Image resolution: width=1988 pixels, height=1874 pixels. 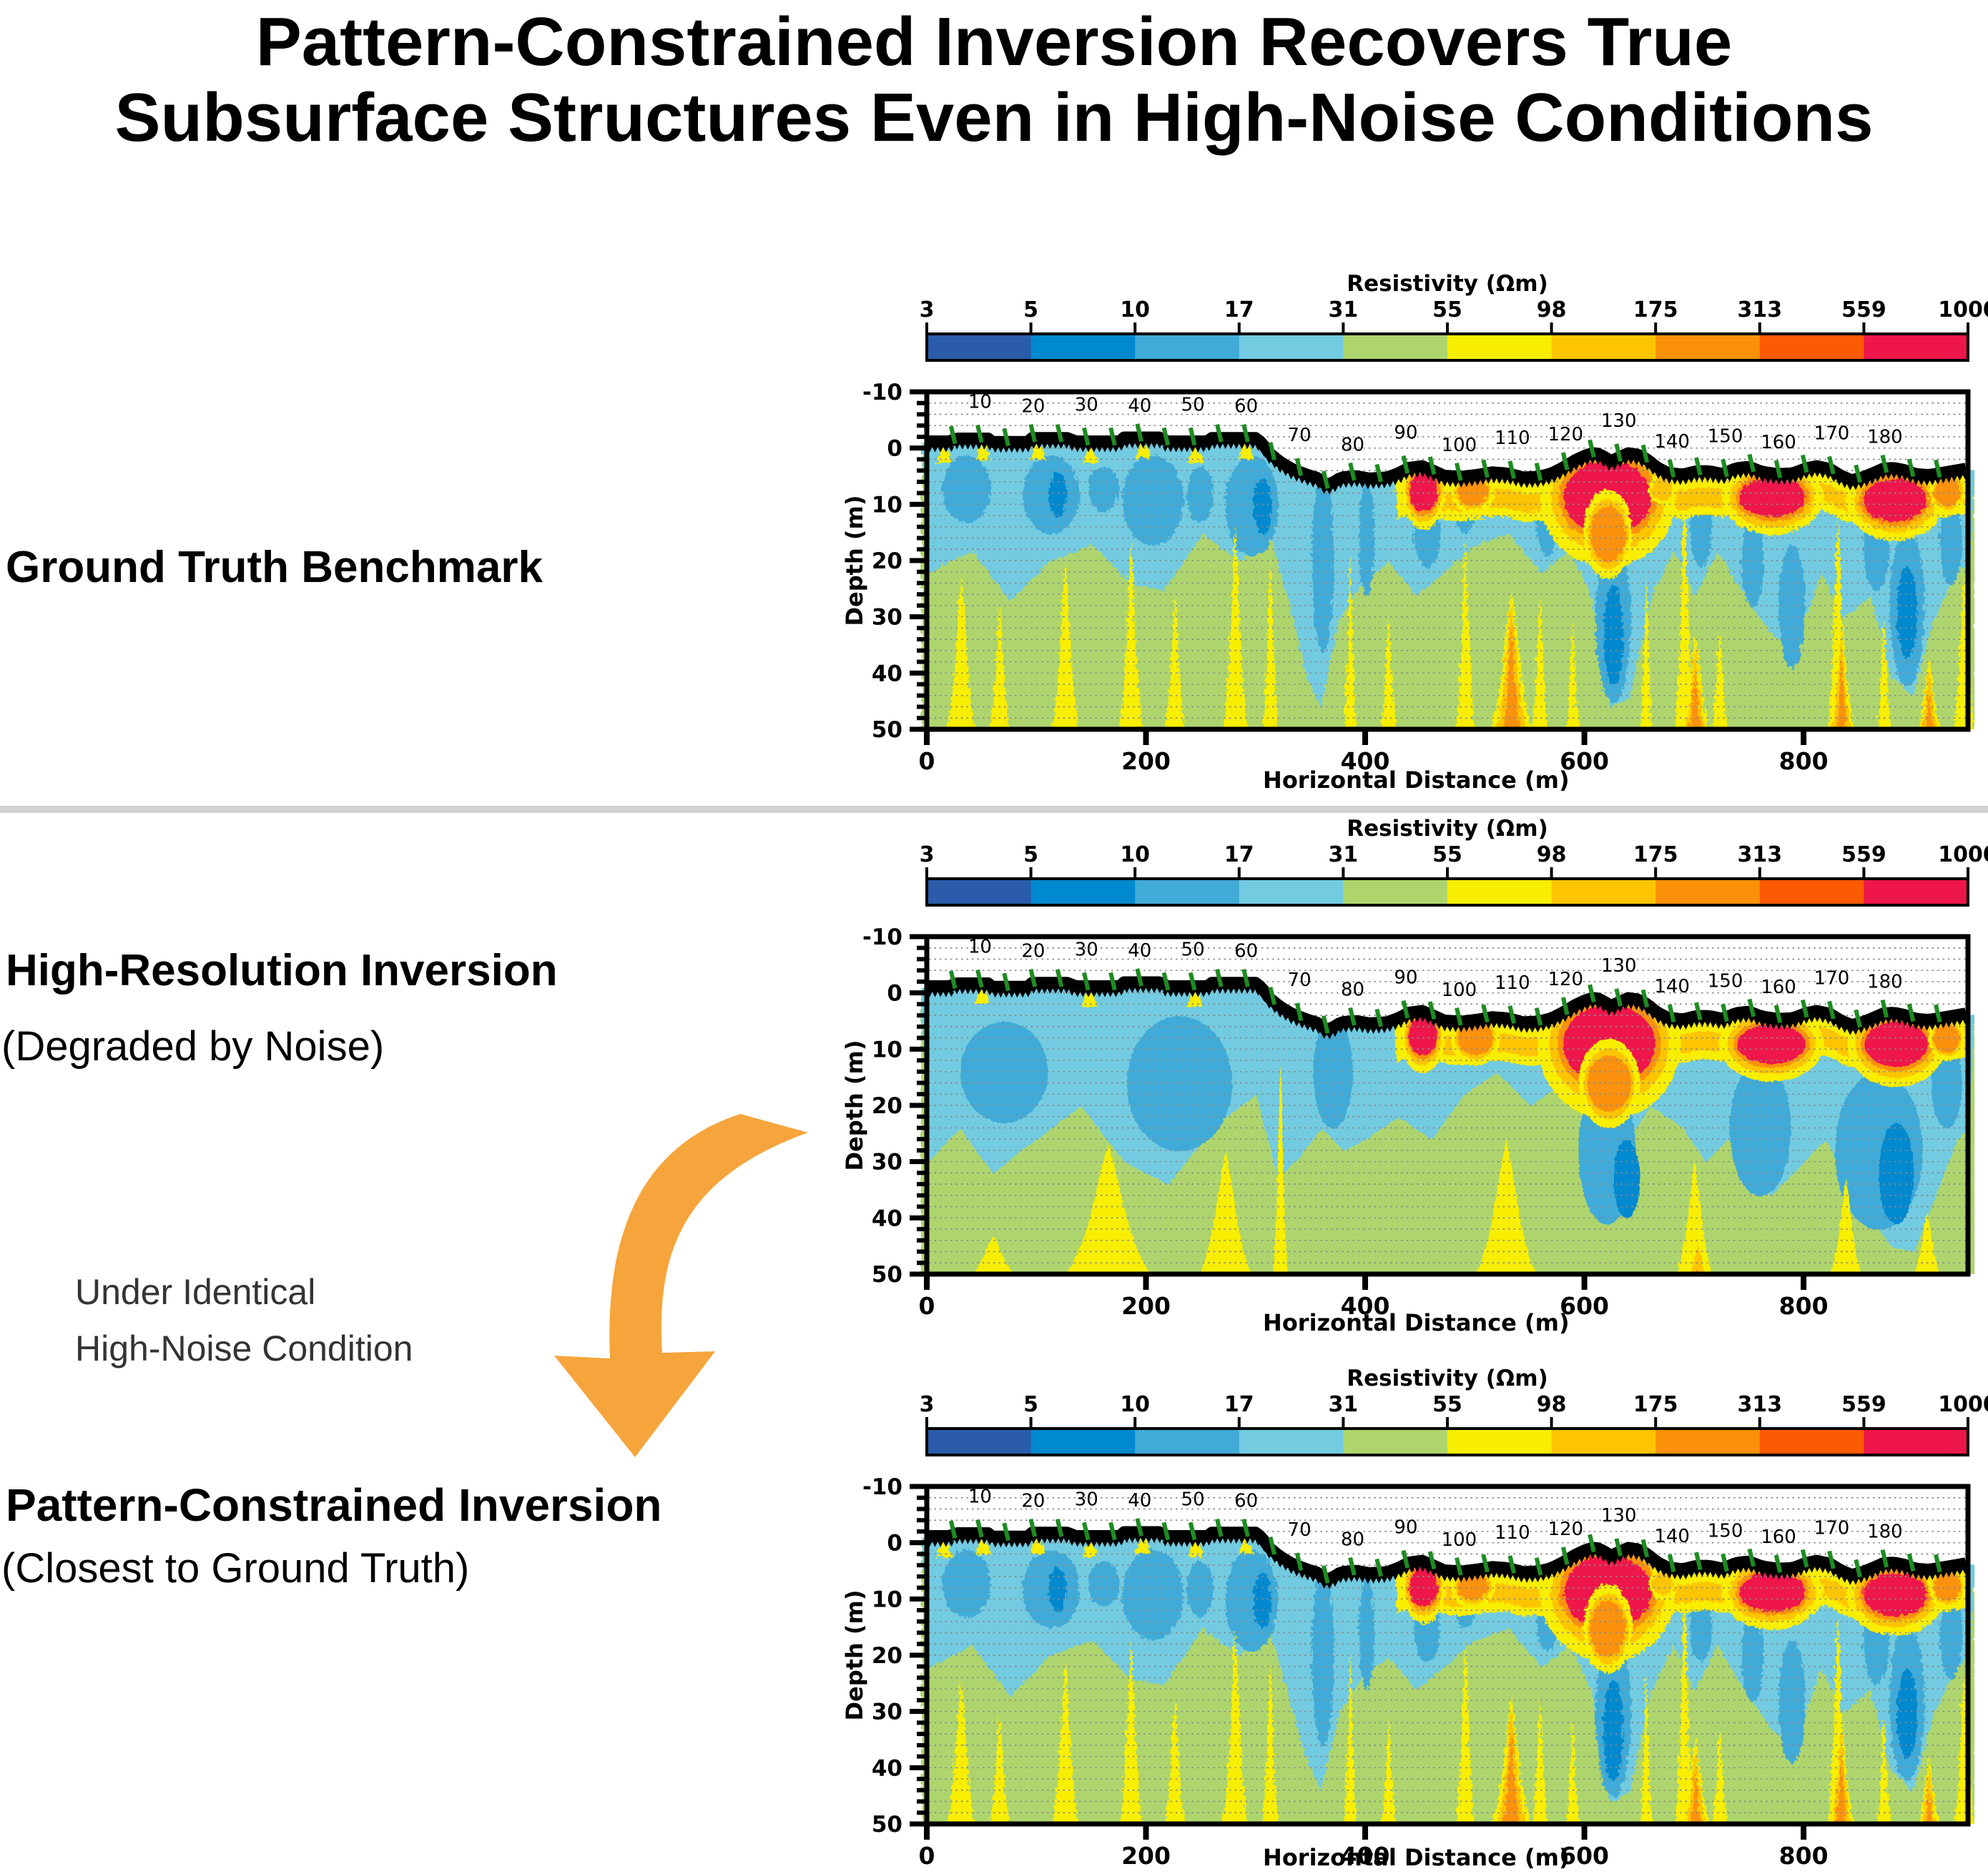 I want to click on x-tick-label: 0, so click(x=927, y=761).